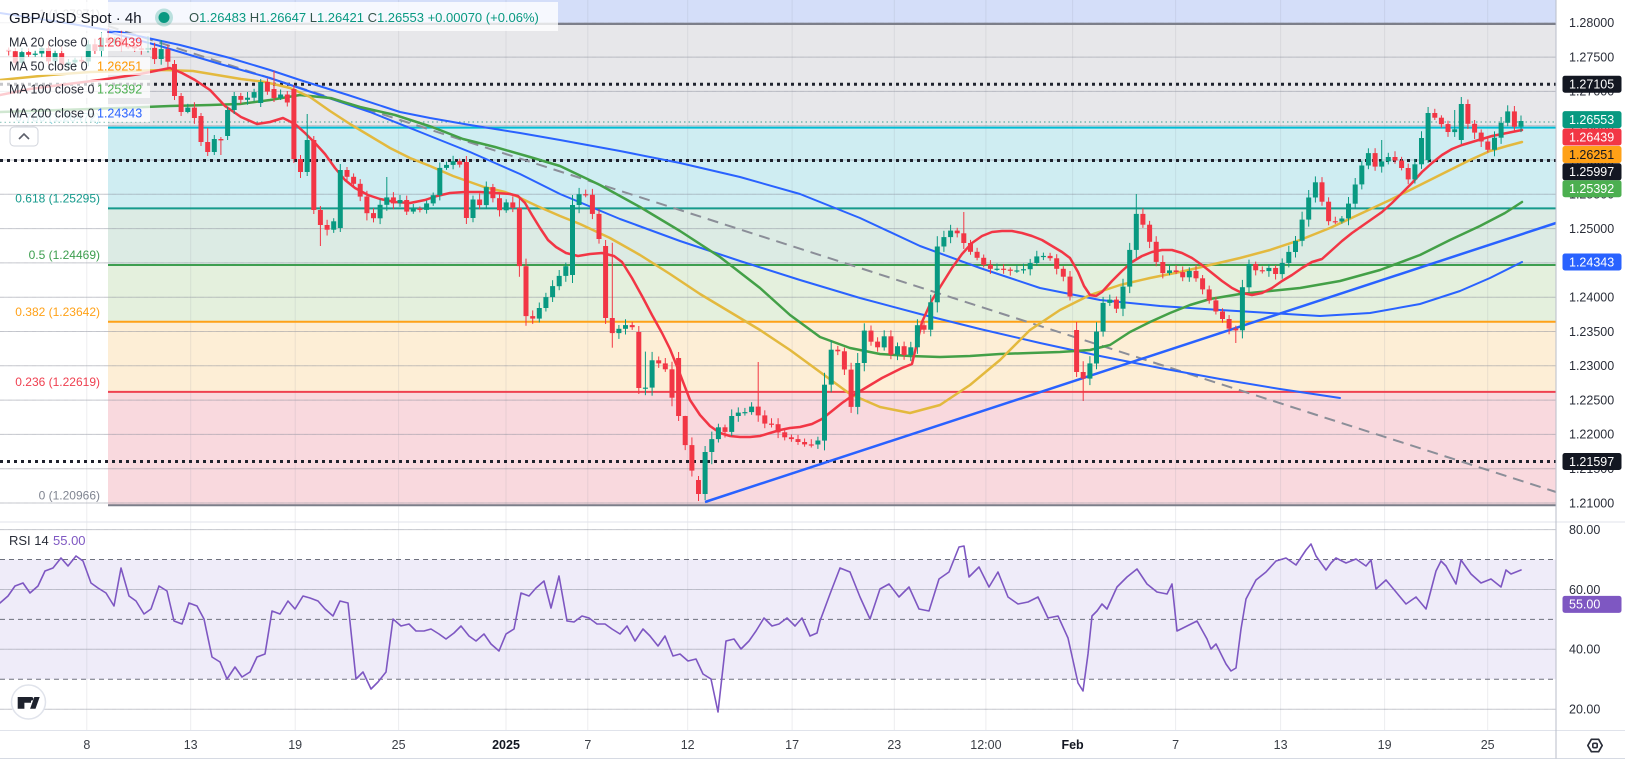 The width and height of the screenshot is (1625, 761). Describe the element at coordinates (1591, 172) in the screenshot. I see `svg-text: 1.25997` at that location.